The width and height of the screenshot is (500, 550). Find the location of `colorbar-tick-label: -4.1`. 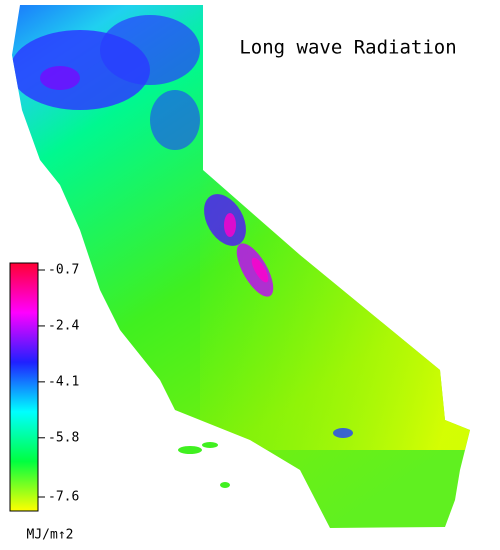

colorbar-tick-label: -4.1 is located at coordinates (63, 381).